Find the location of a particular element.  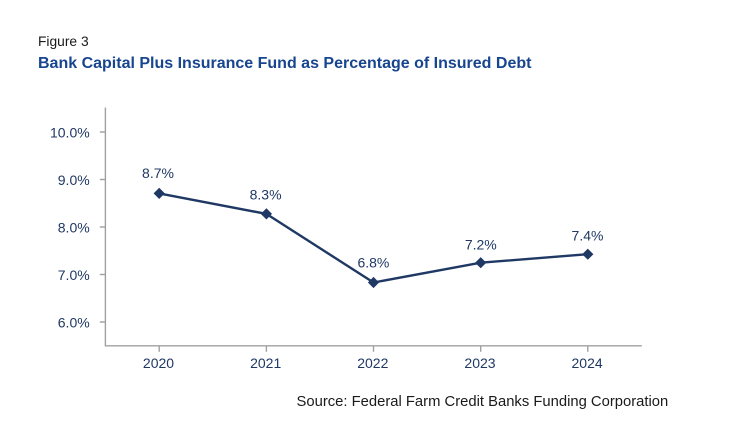

svg-text: 2021 is located at coordinates (265, 363).